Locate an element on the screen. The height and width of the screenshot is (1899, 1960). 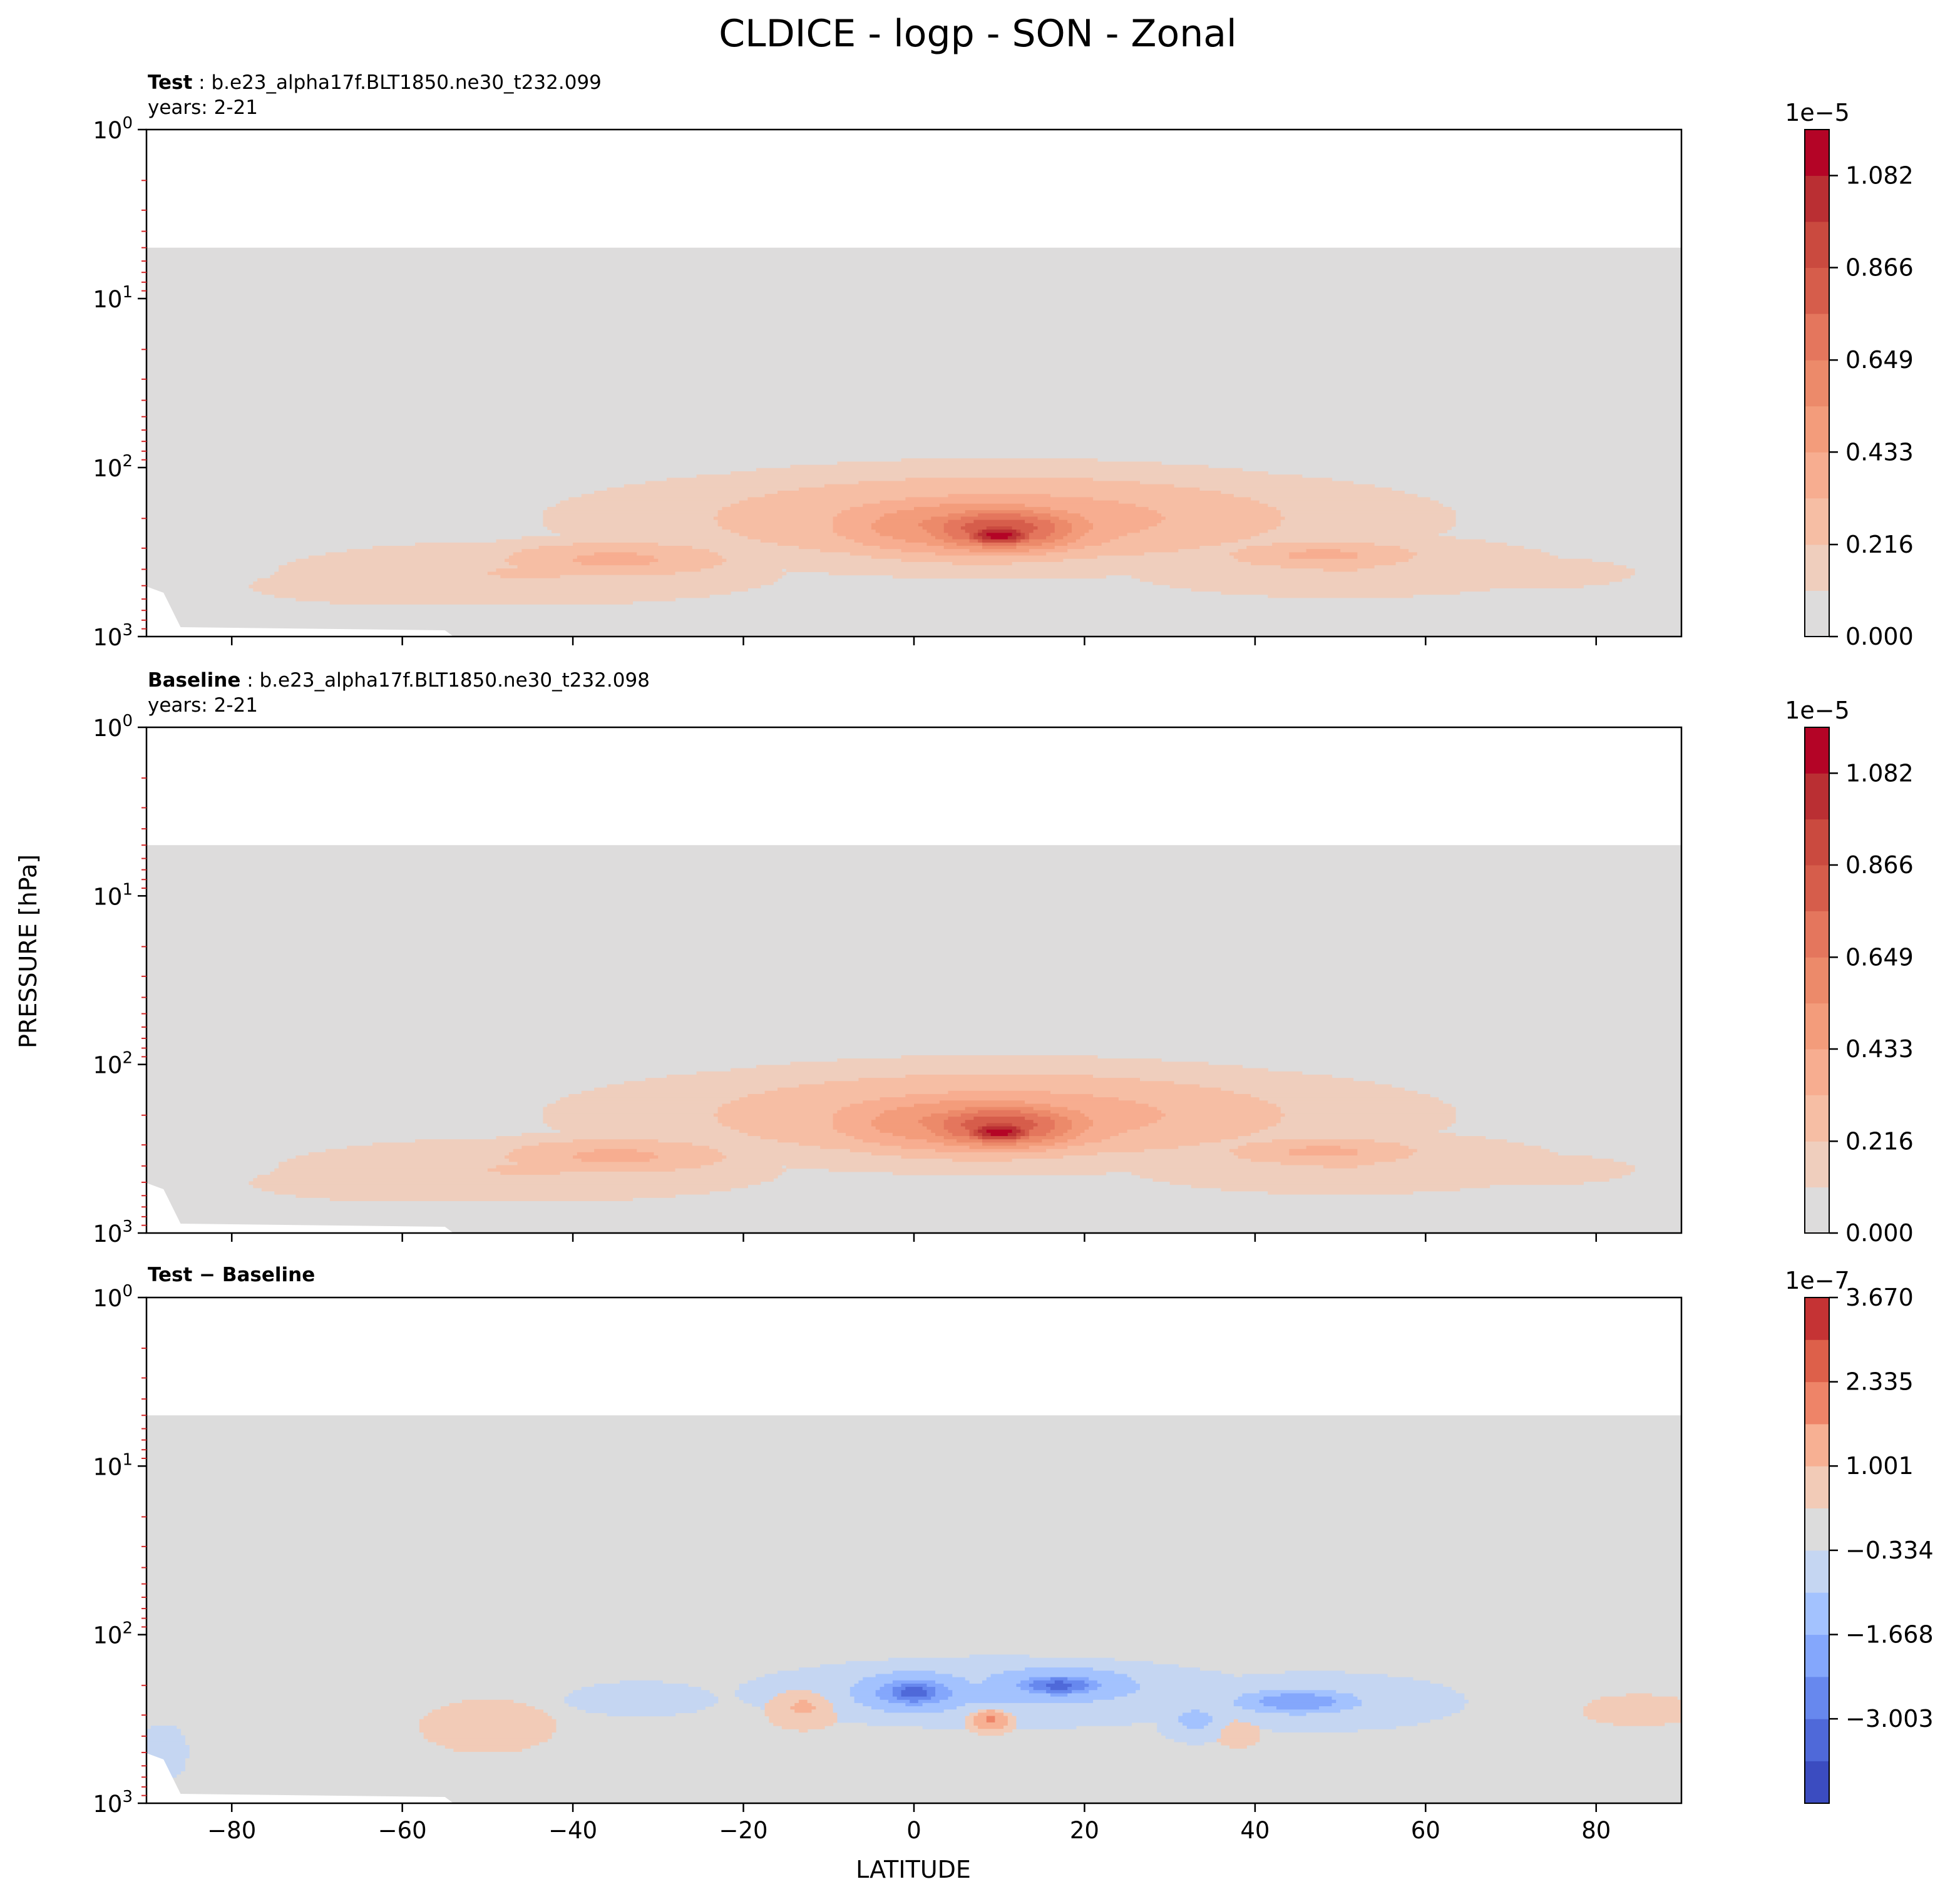
terrain-mask is located at coordinates (300, 611).